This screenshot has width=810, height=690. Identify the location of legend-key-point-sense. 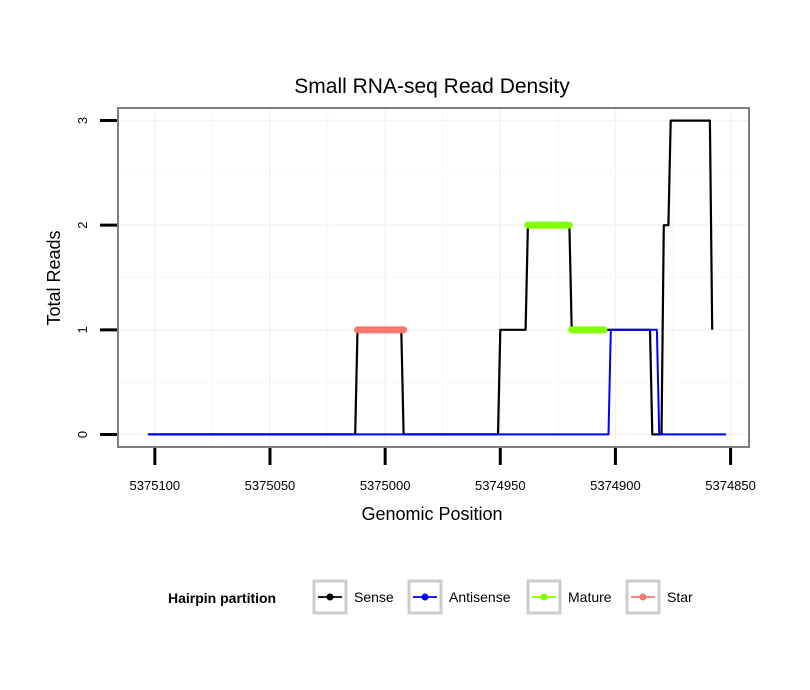
(330, 597).